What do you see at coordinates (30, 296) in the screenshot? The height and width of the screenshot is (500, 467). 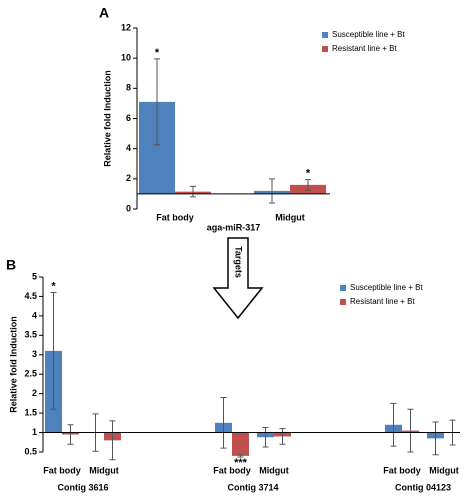 I see `y-tick-label: 4.5` at bounding box center [30, 296].